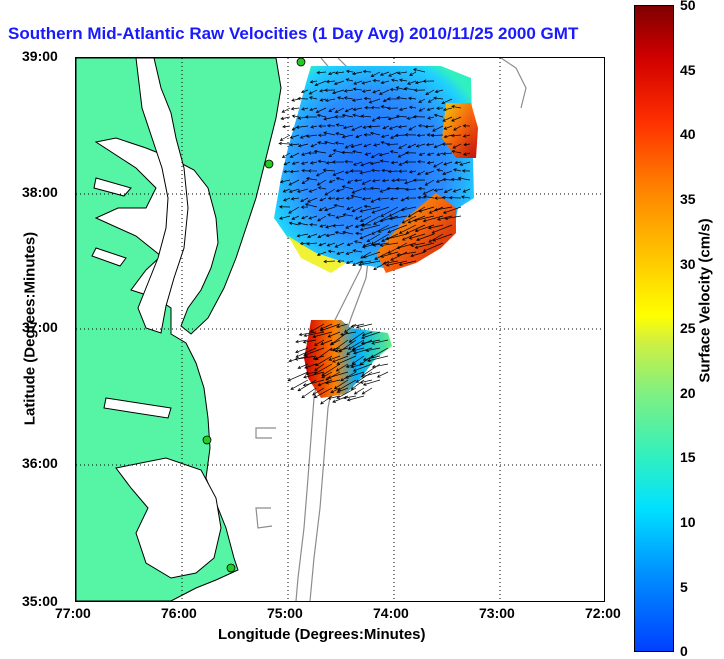 The image size is (724, 659). What do you see at coordinates (137, 408) in the screenshot?
I see `river-inlet` at bounding box center [137, 408].